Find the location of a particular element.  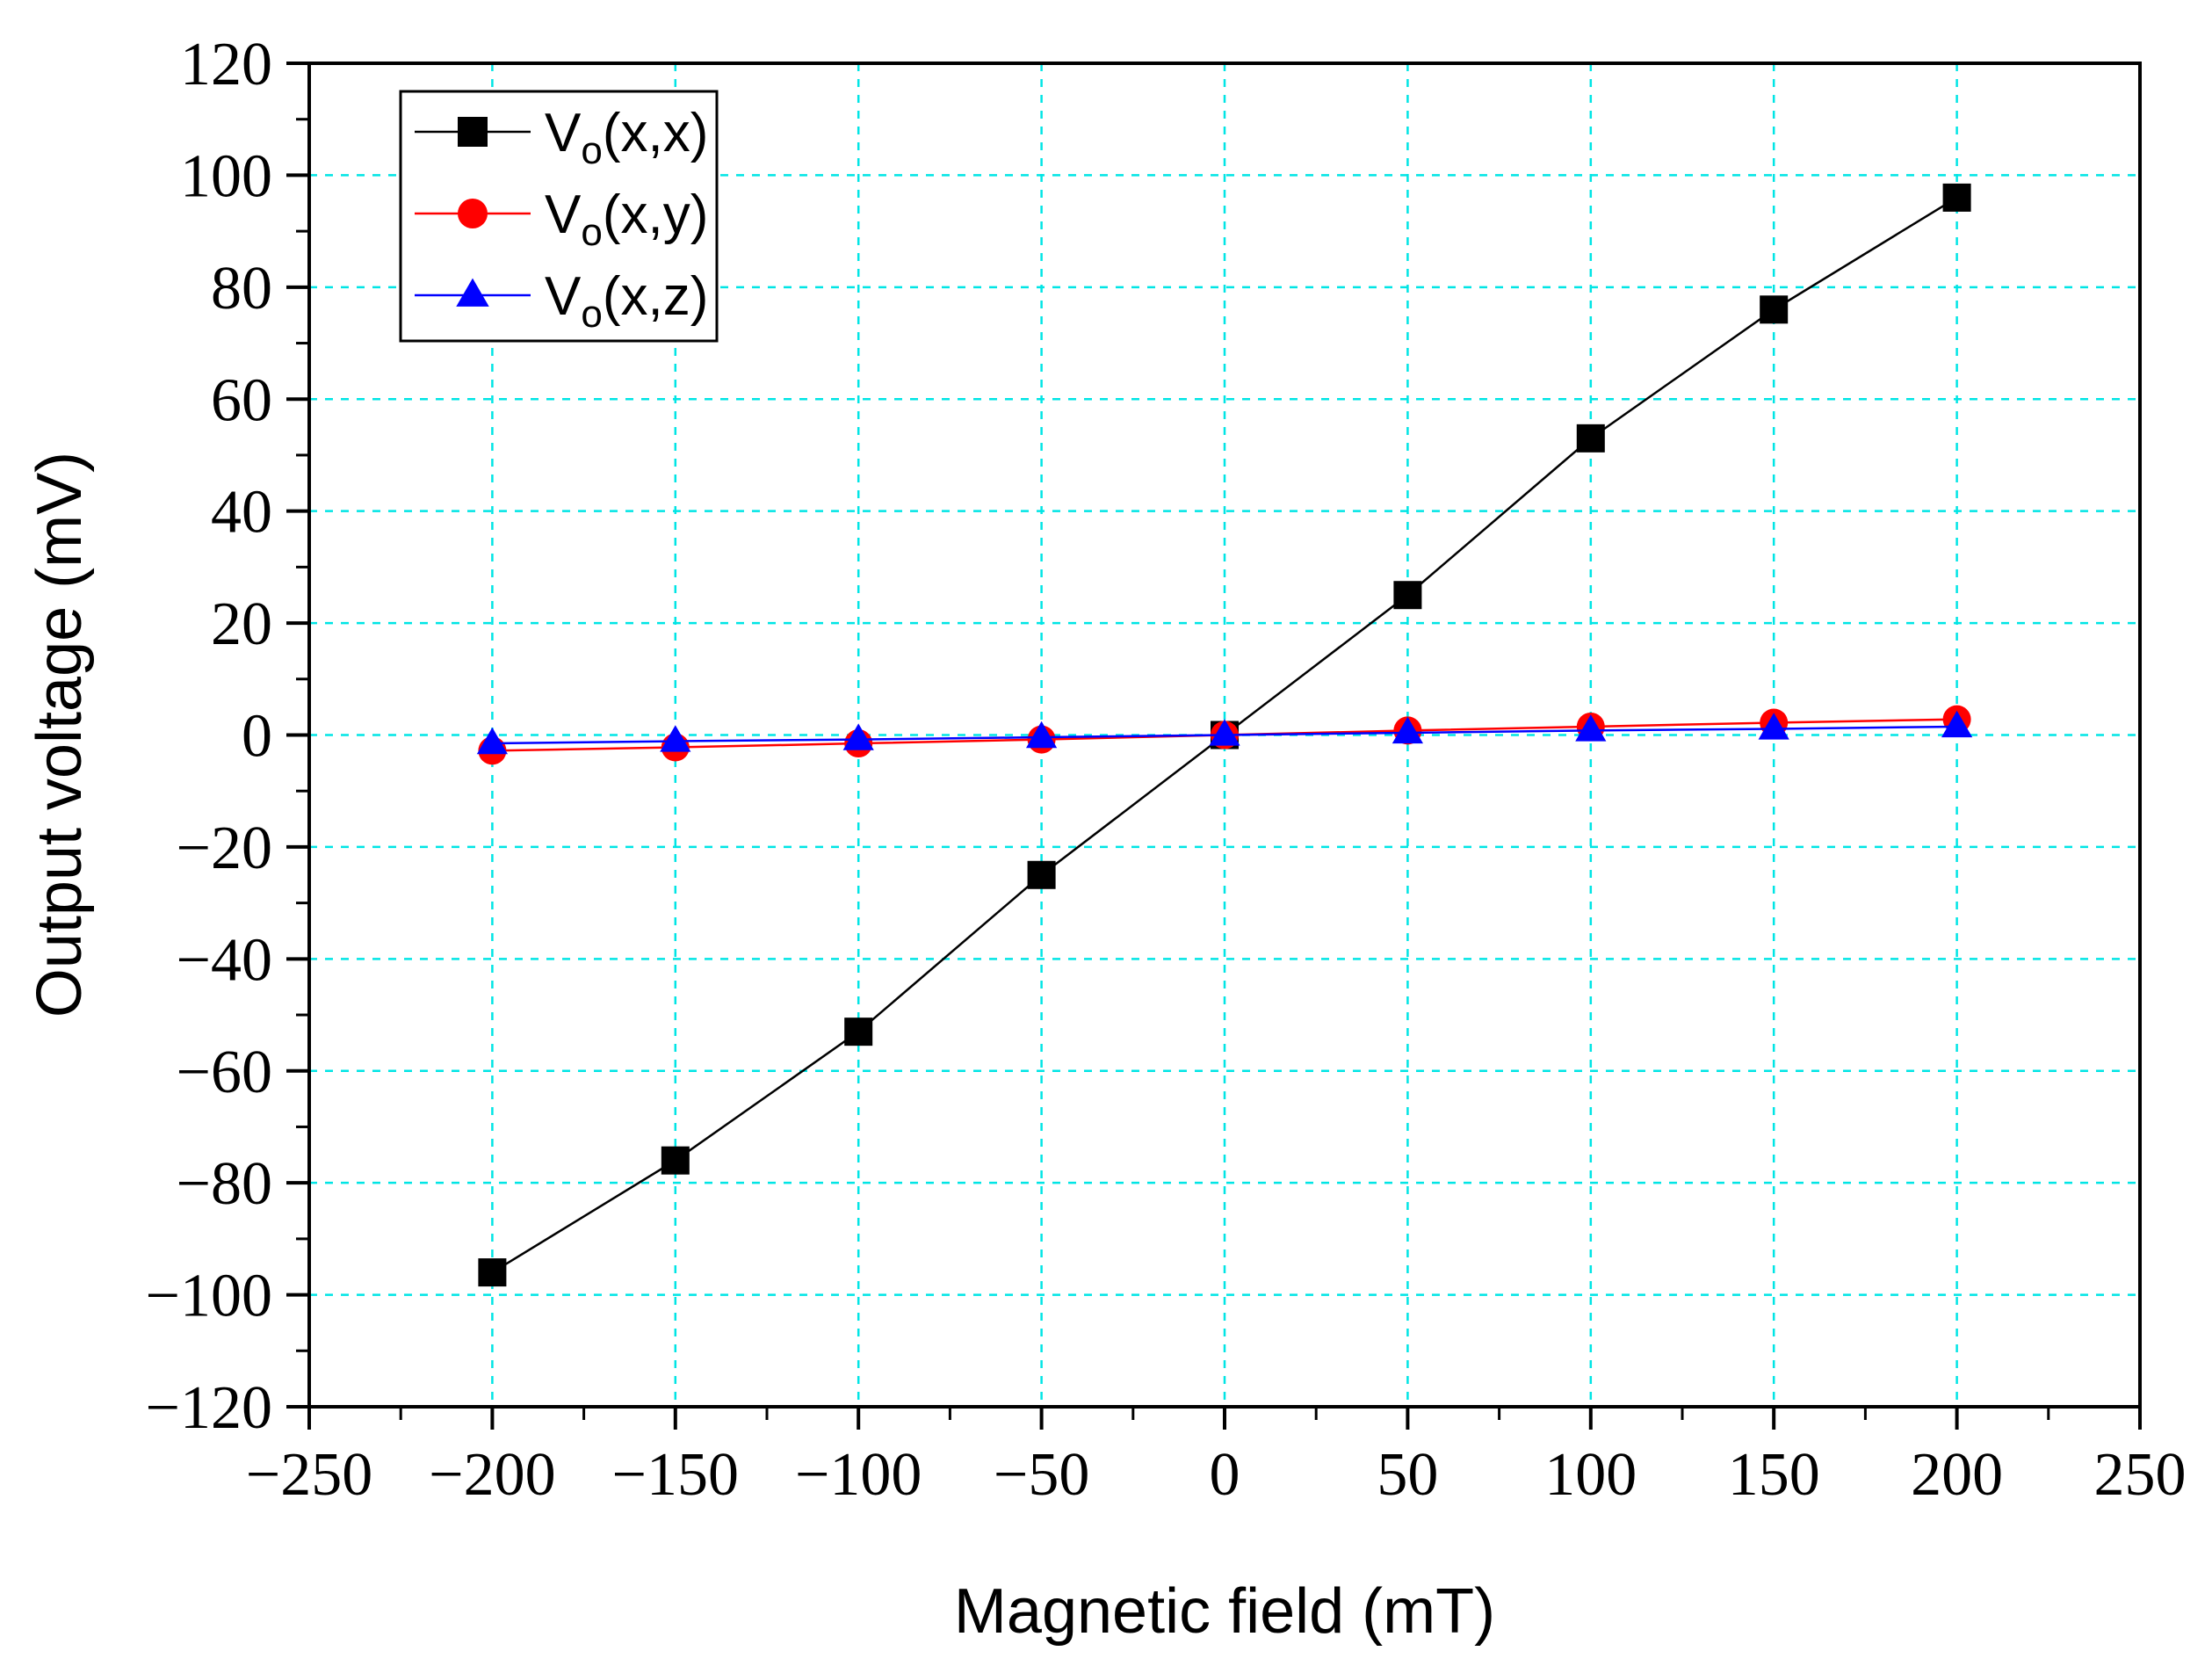

x-axis-title: Magnetic field (mT) is located at coordinates (1224, 1611).